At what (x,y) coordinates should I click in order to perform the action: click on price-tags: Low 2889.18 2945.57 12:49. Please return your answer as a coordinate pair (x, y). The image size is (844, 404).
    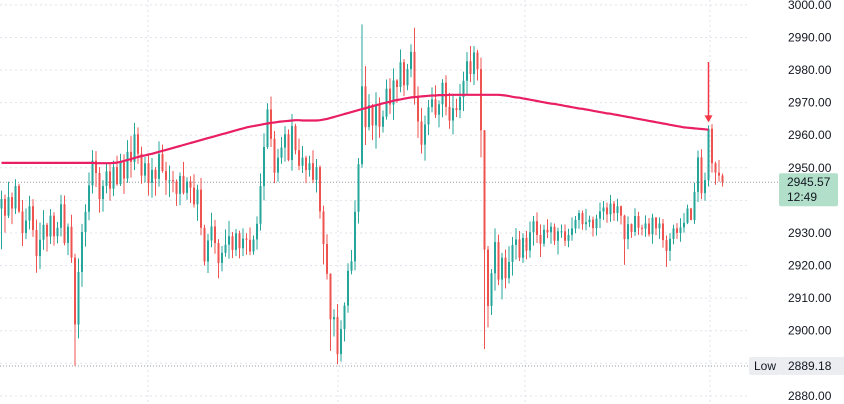
    Looking at the image, I should click on (796, 274).